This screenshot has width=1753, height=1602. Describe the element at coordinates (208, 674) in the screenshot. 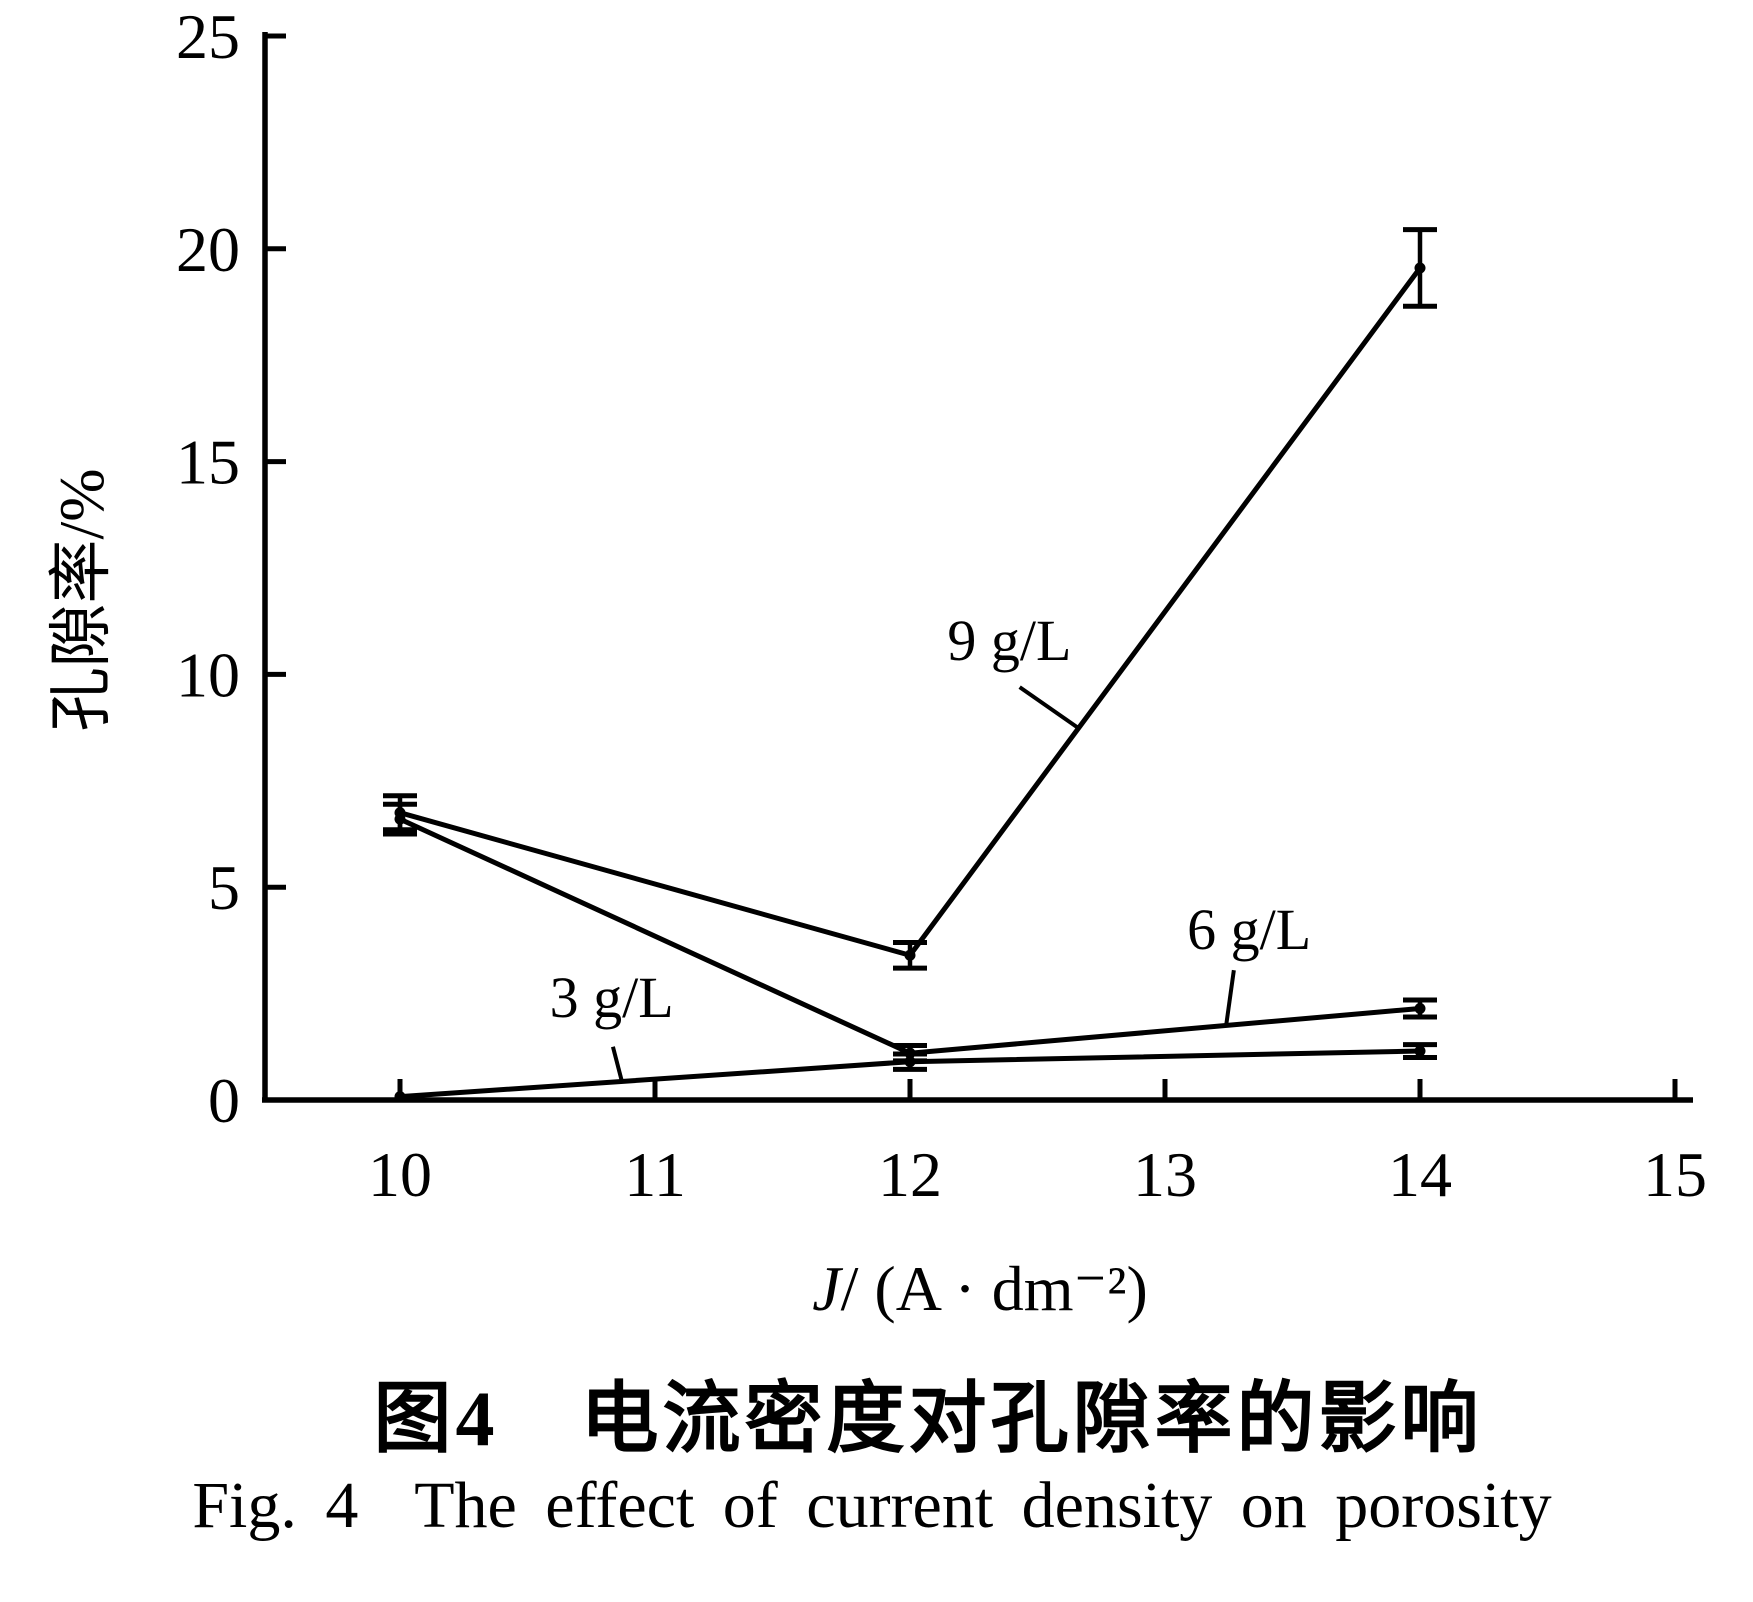

I see `y-tick-label: 10` at that location.